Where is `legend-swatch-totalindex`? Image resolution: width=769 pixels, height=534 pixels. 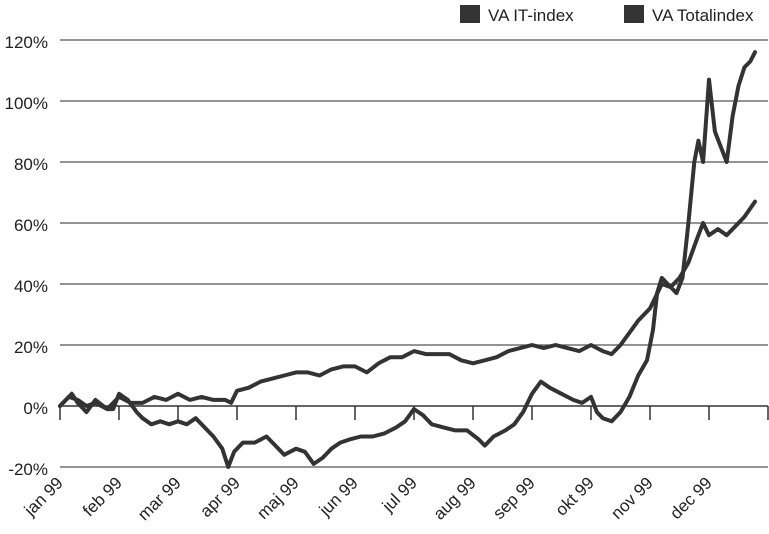 legend-swatch-totalindex is located at coordinates (634, 14).